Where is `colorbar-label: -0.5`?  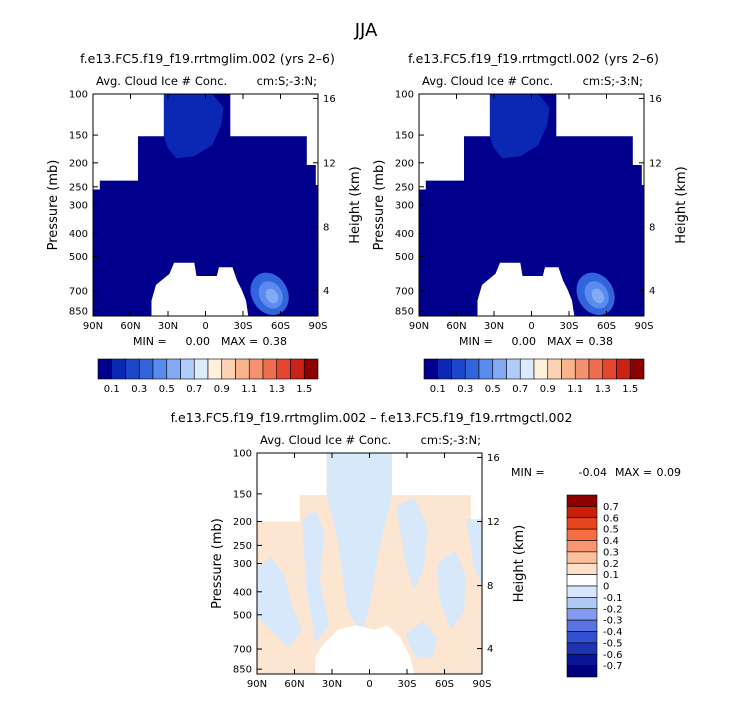
colorbar-label: -0.5 is located at coordinates (613, 643).